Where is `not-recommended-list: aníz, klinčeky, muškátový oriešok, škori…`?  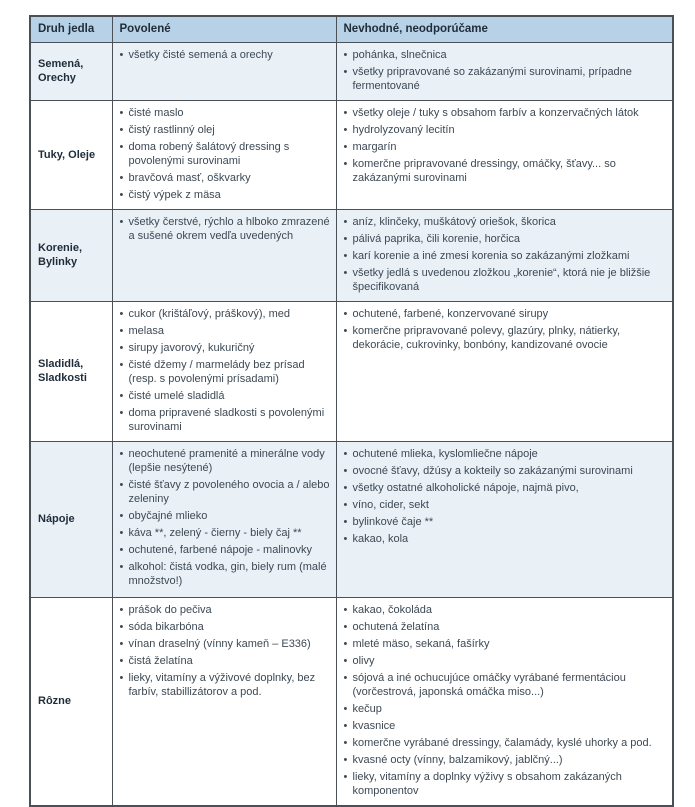 not-recommended-list: aníz, klinčeky, muškátový oriešok, škori… is located at coordinates (505, 254).